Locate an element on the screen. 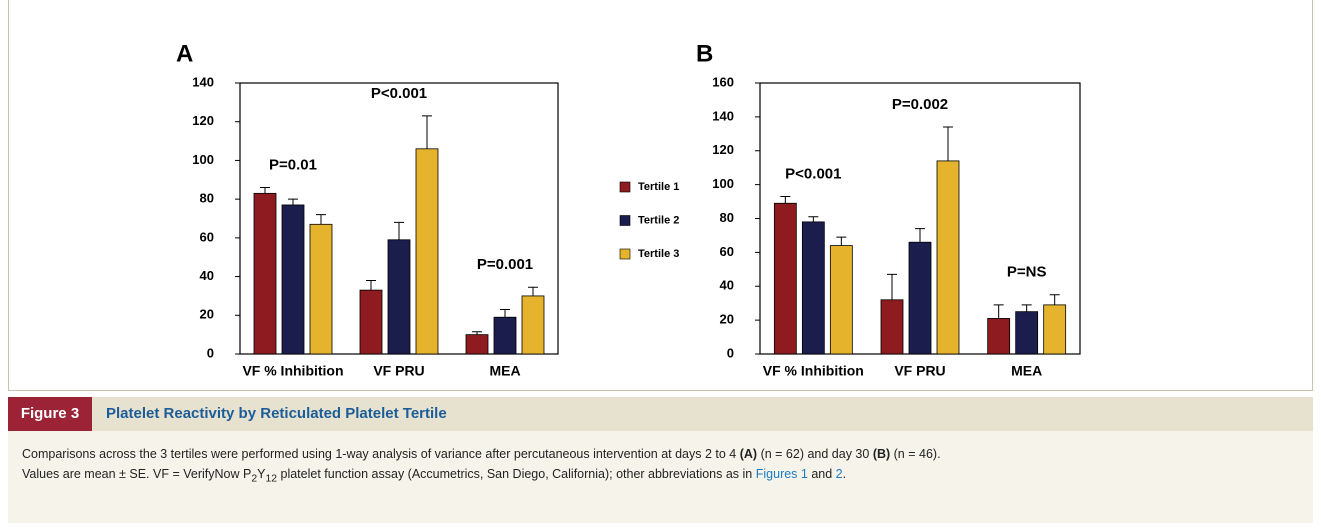  legend-label: Tertile 1 is located at coordinates (658, 187).